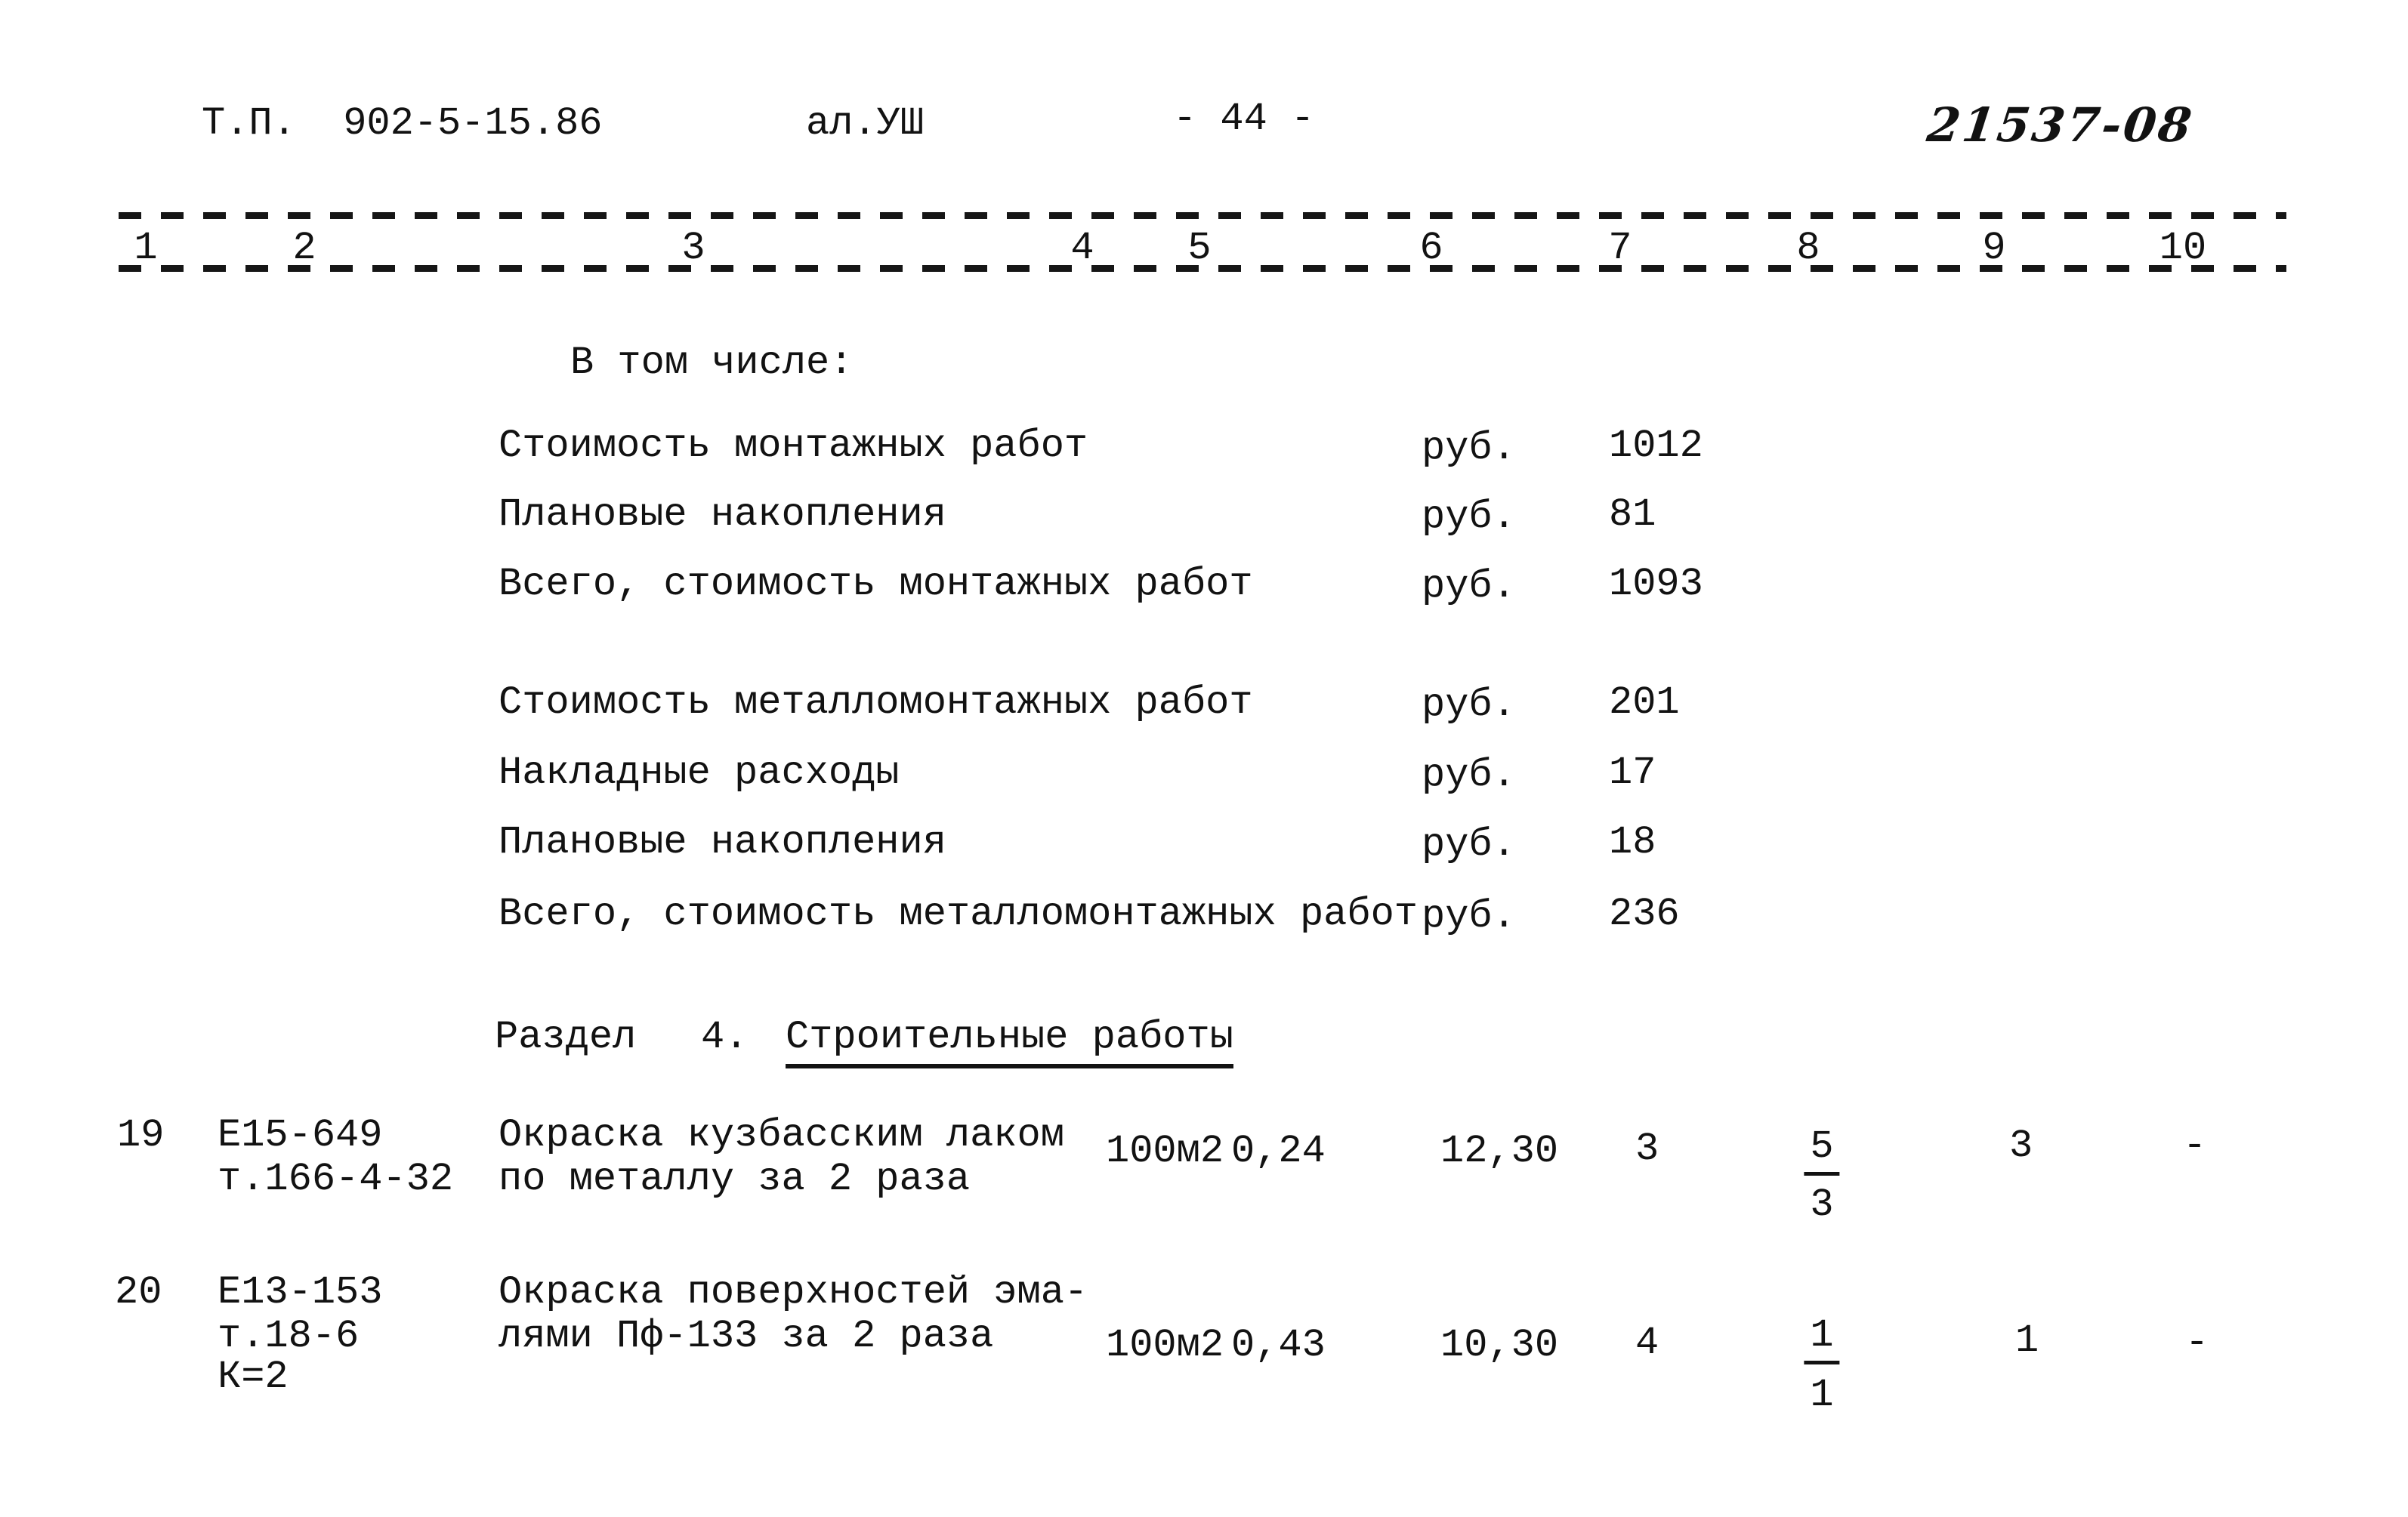  What do you see at coordinates (1656, 584) in the screenshot?
I see `subtotal-value: 1093` at bounding box center [1656, 584].